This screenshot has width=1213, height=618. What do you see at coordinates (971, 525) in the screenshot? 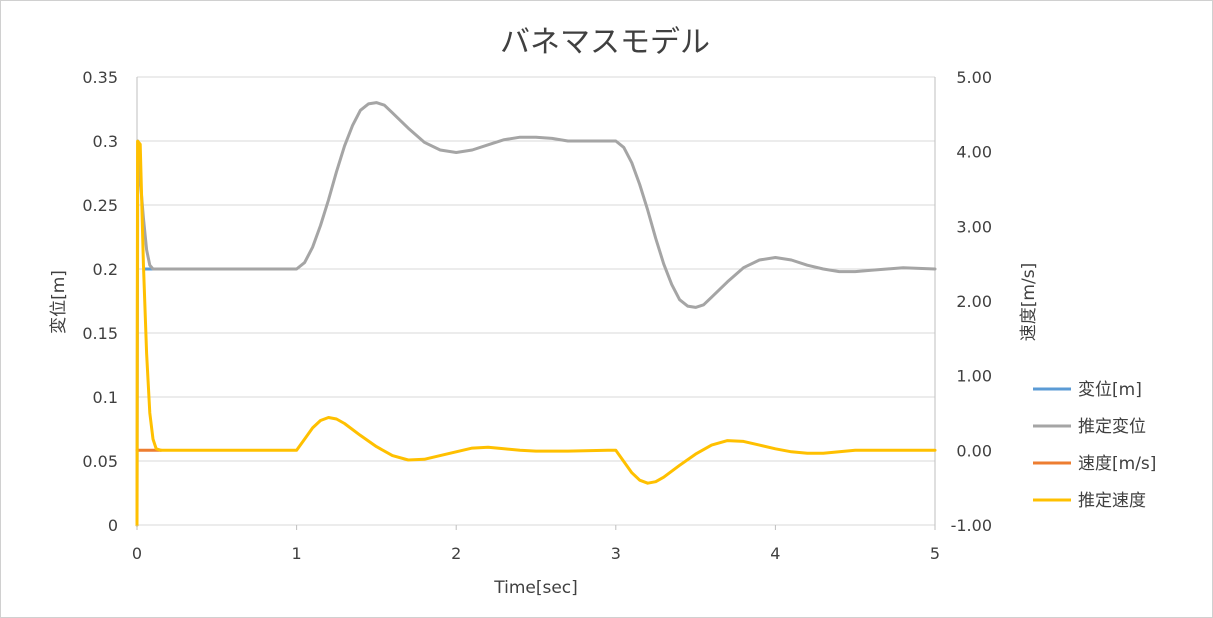
I see `right-tick-label: -1.00` at bounding box center [971, 525].